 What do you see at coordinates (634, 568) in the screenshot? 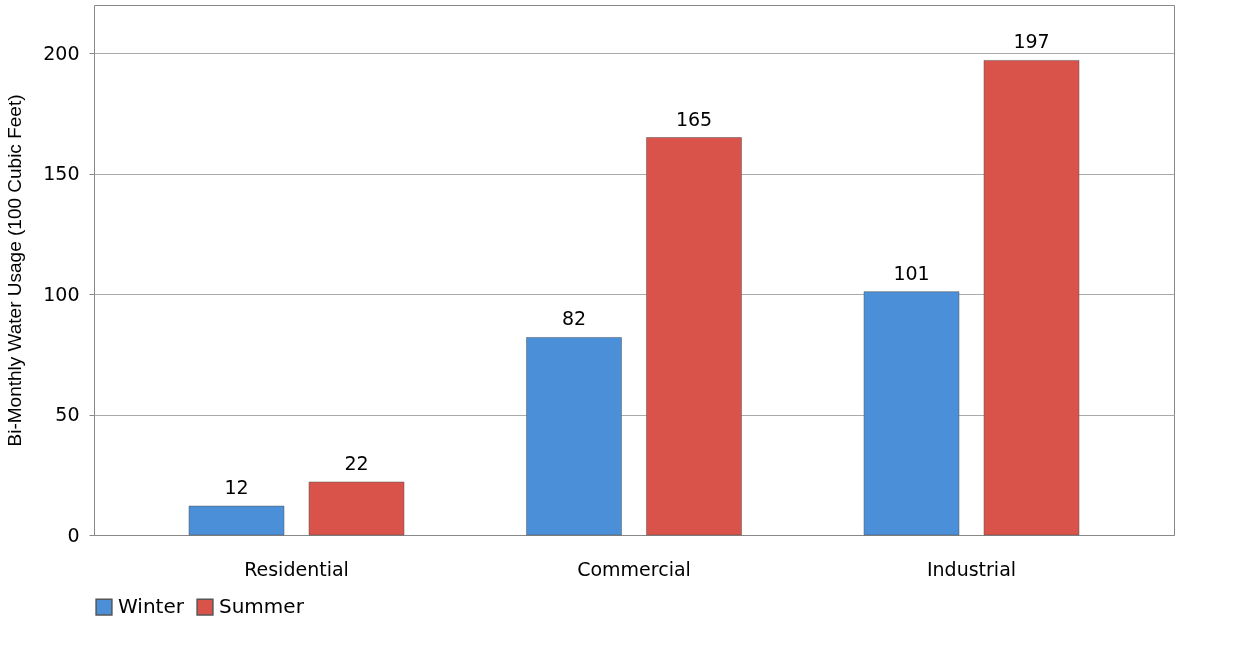
I see `x-tick-label: Commercial` at bounding box center [634, 568].